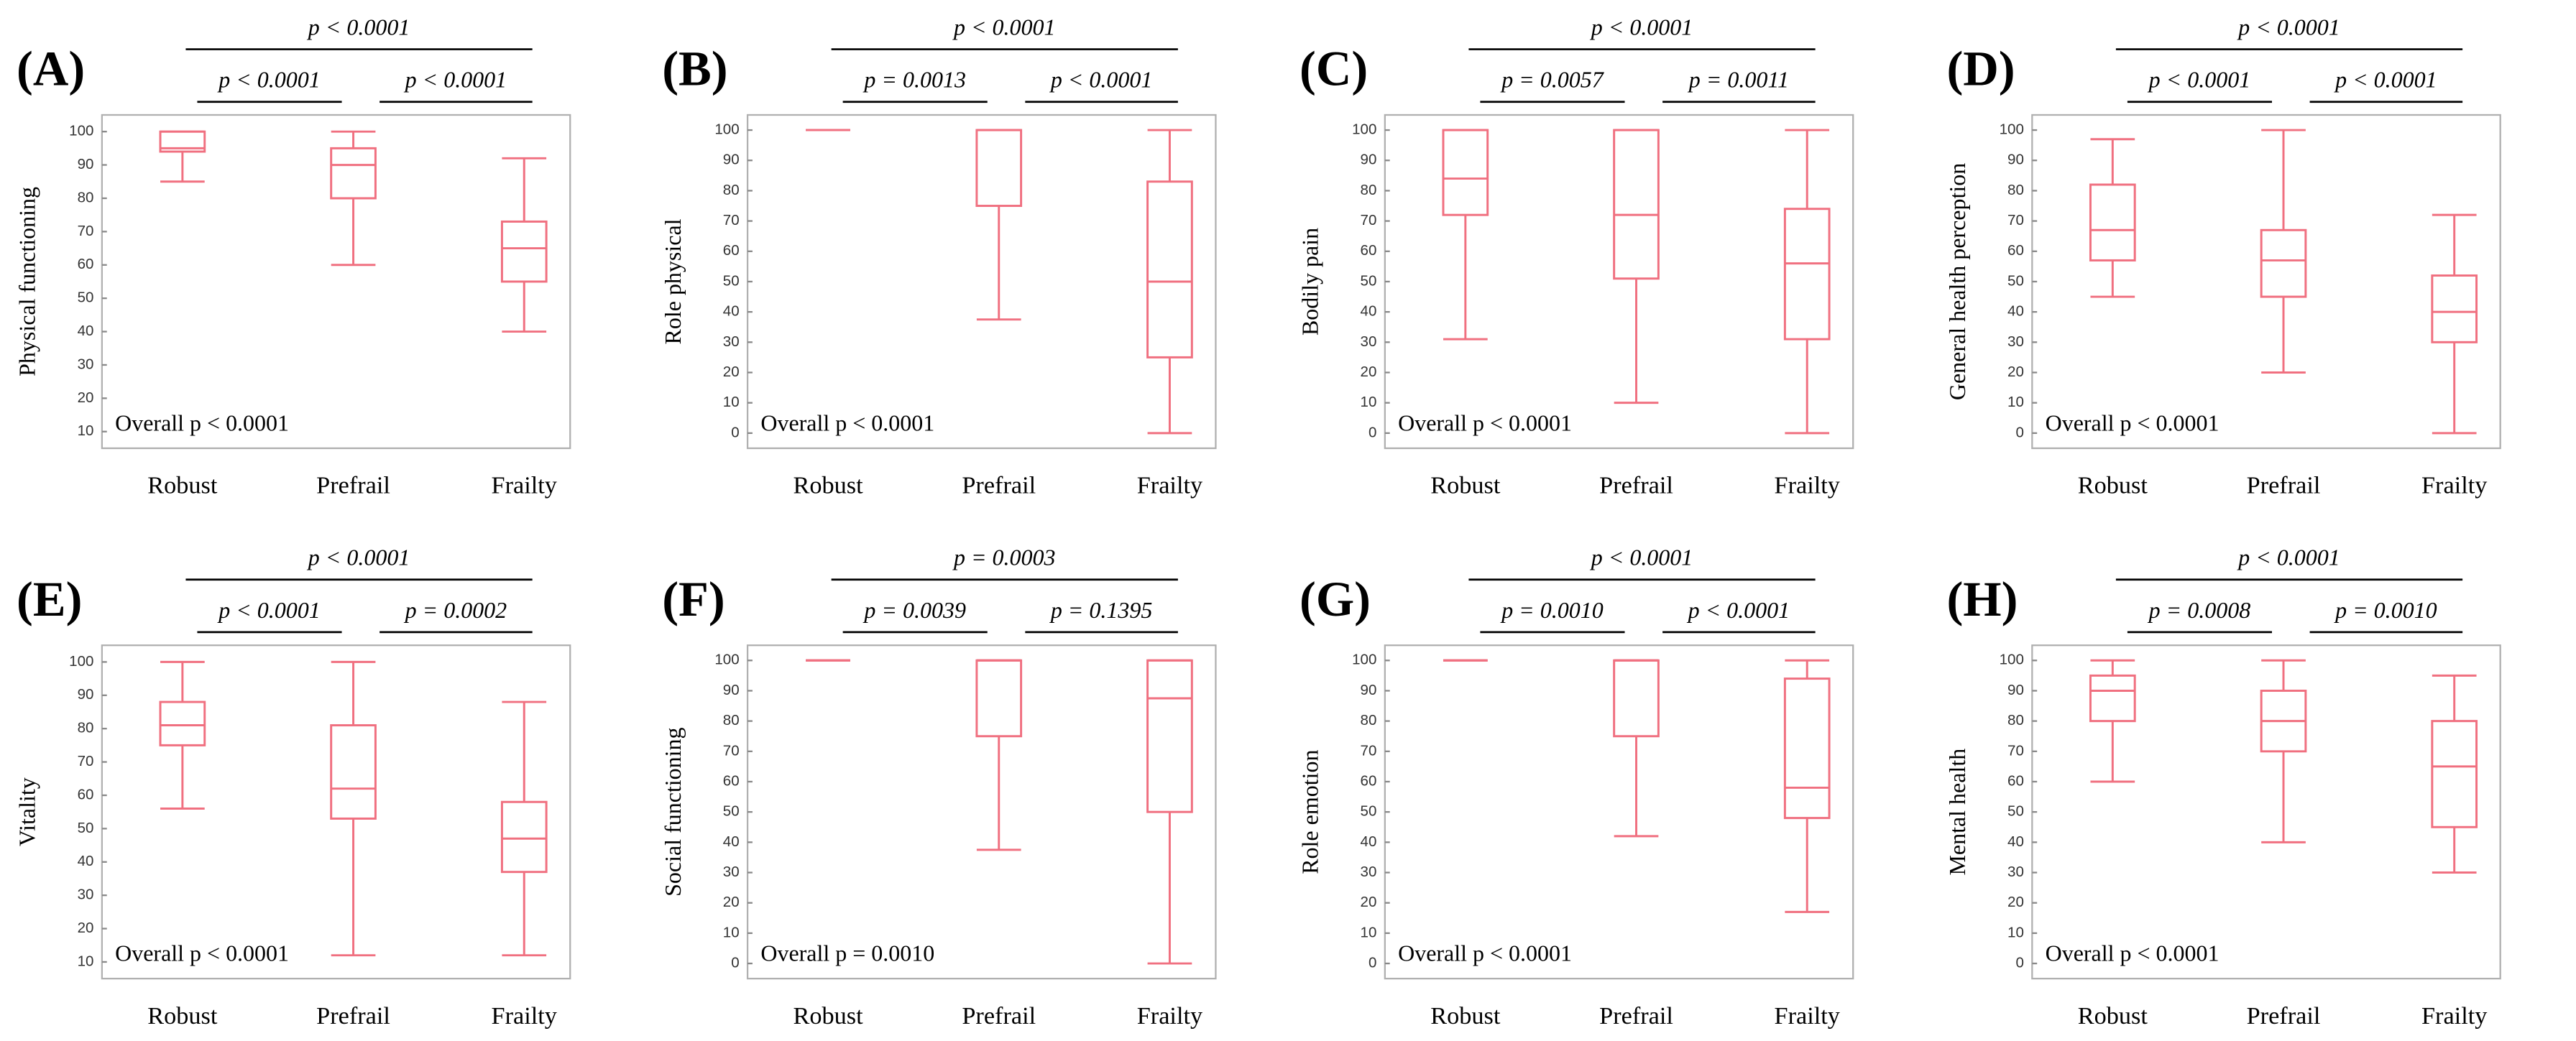 The width and height of the screenshot is (2576, 1041). I want to click on y-axis-label: General health perception, so click(1957, 281).